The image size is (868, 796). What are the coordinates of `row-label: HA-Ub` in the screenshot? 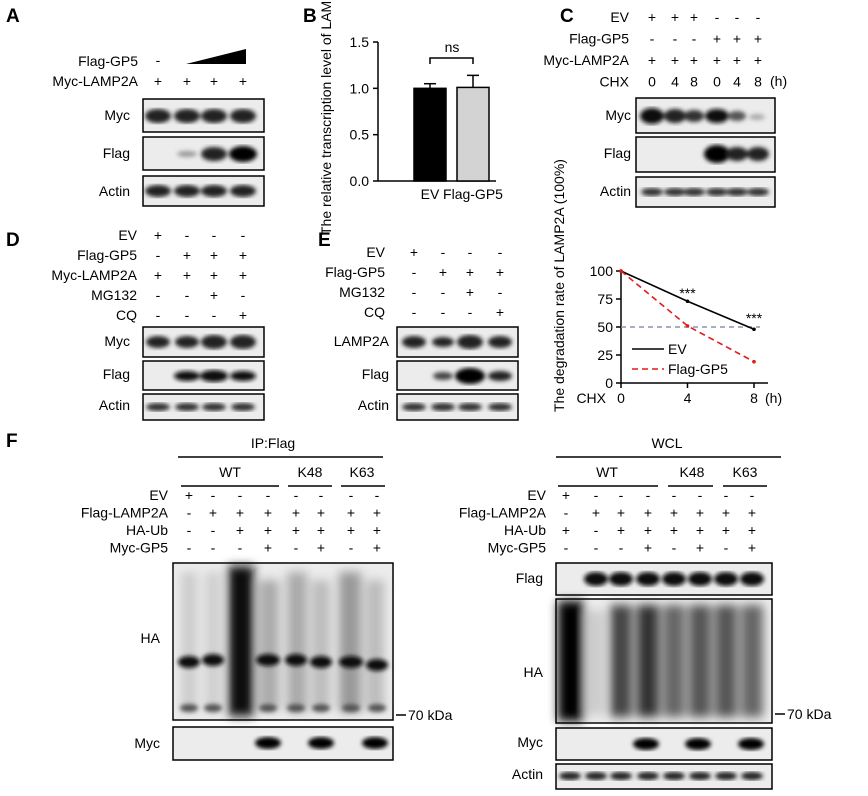 It's located at (147, 530).